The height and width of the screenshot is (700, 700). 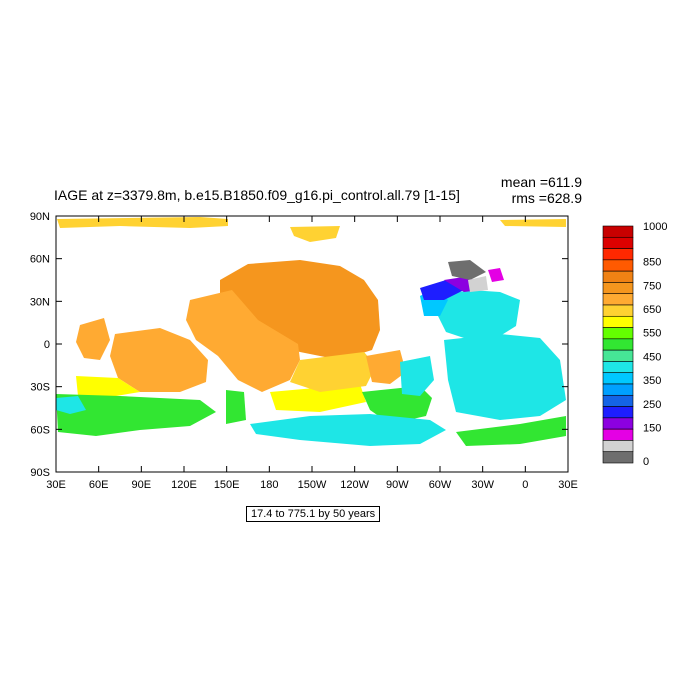 I want to click on region-nordic-lightgray, so click(x=478, y=284).